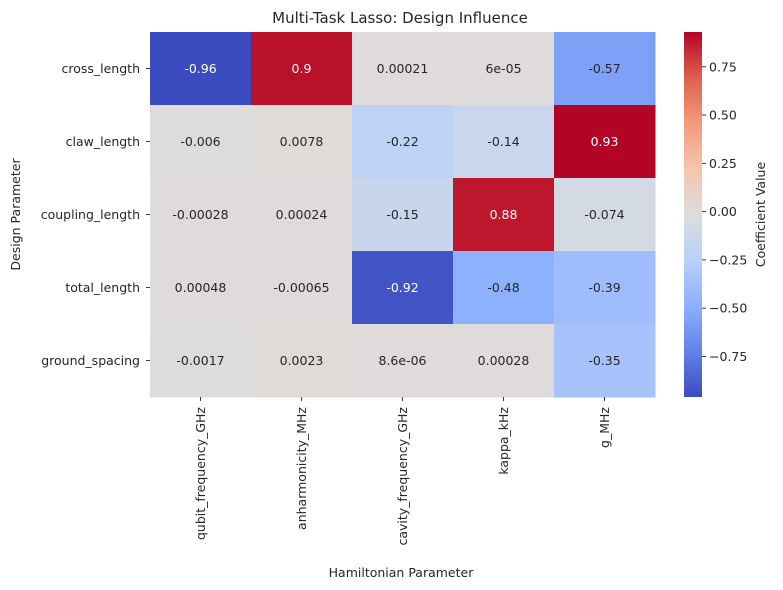 The width and height of the screenshot is (783, 590). What do you see at coordinates (102, 287) in the screenshot?
I see `y-tick-label: total_length` at bounding box center [102, 287].